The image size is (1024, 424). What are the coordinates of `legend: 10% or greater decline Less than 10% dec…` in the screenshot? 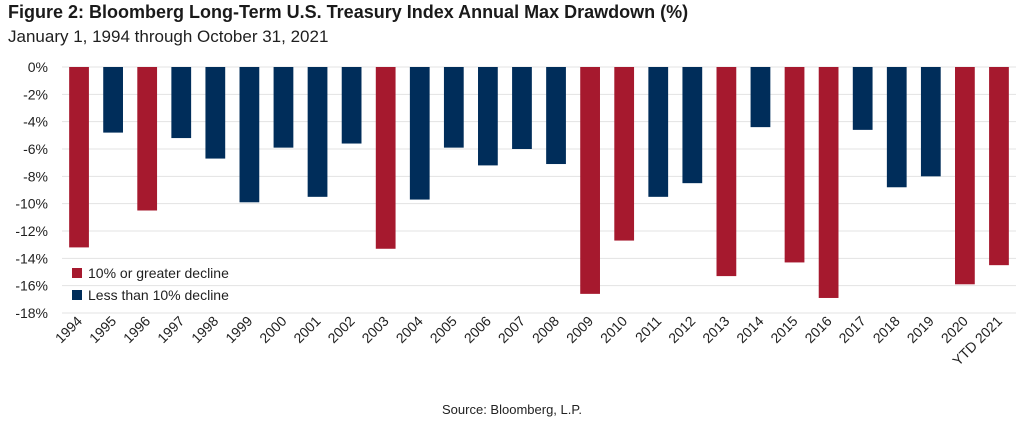 It's located at (150, 284).